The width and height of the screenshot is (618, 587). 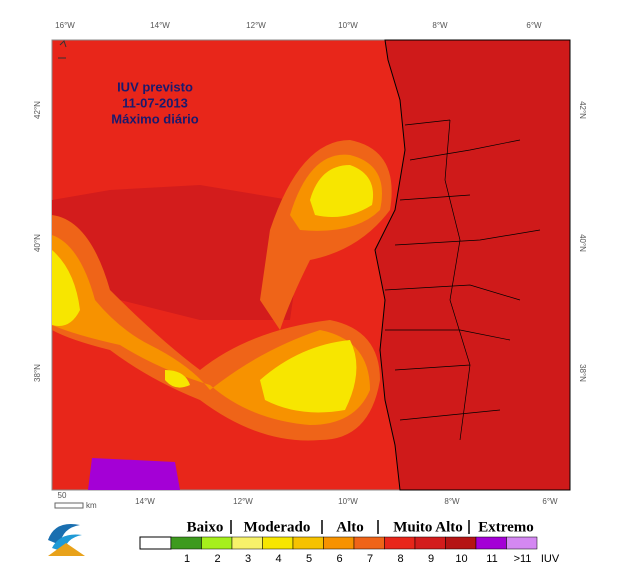 What do you see at coordinates (69, 505) in the screenshot?
I see `scale-bar` at bounding box center [69, 505].